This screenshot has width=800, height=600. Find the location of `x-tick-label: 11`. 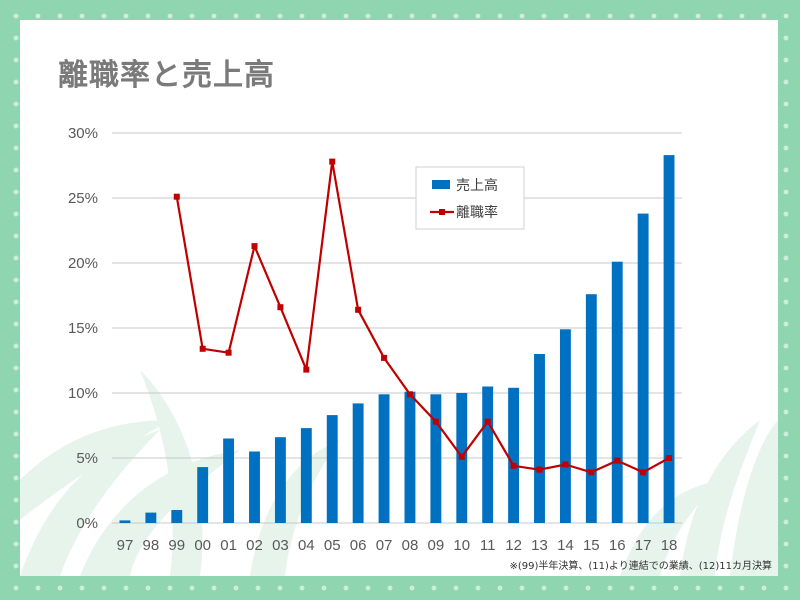

x-tick-label: 11 is located at coordinates (488, 545).